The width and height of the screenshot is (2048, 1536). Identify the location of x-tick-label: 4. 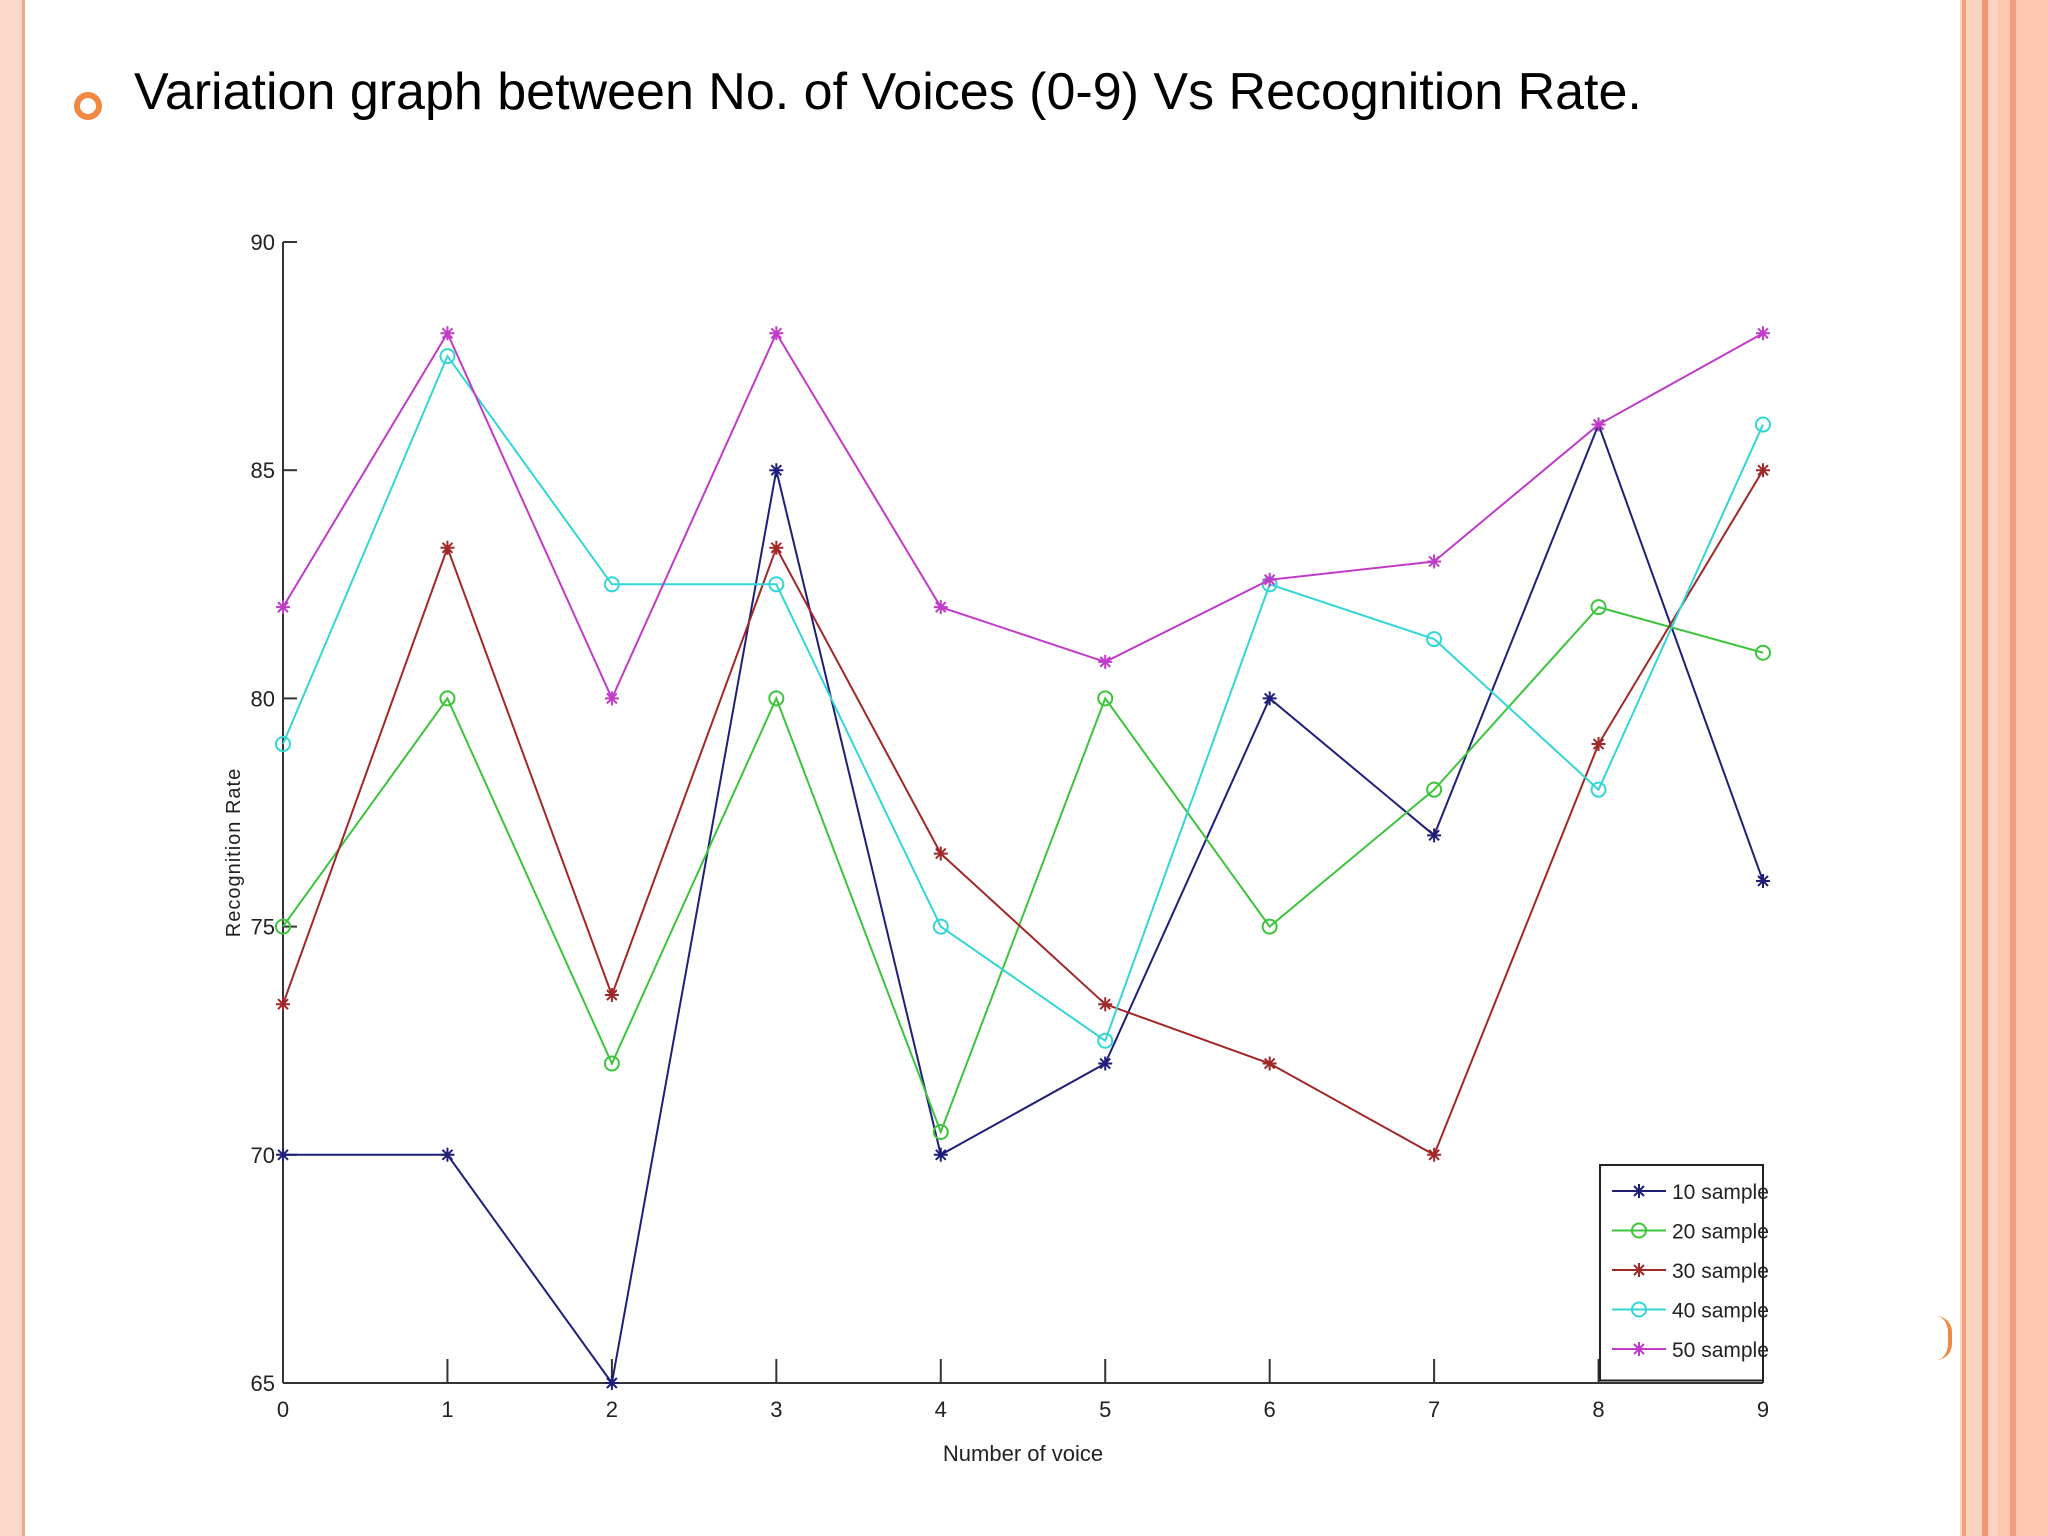
(941, 1409).